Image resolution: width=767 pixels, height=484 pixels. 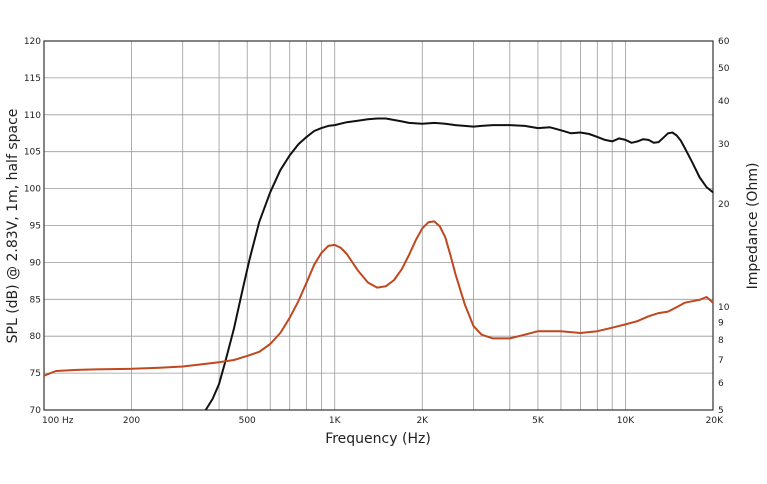 I want to click on y-right-tick-label: 6, so click(x=721, y=384).